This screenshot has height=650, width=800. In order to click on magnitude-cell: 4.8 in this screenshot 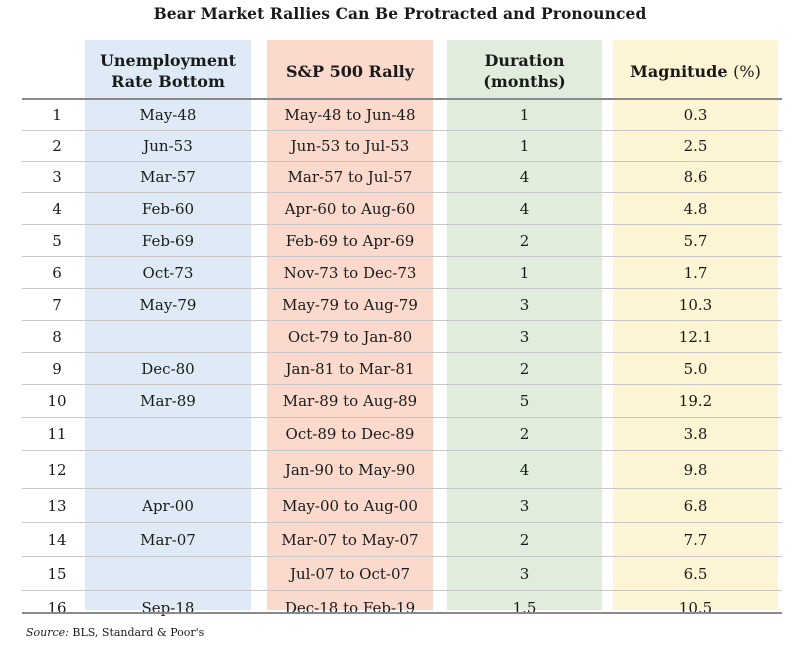, I will do `click(695, 208)`.